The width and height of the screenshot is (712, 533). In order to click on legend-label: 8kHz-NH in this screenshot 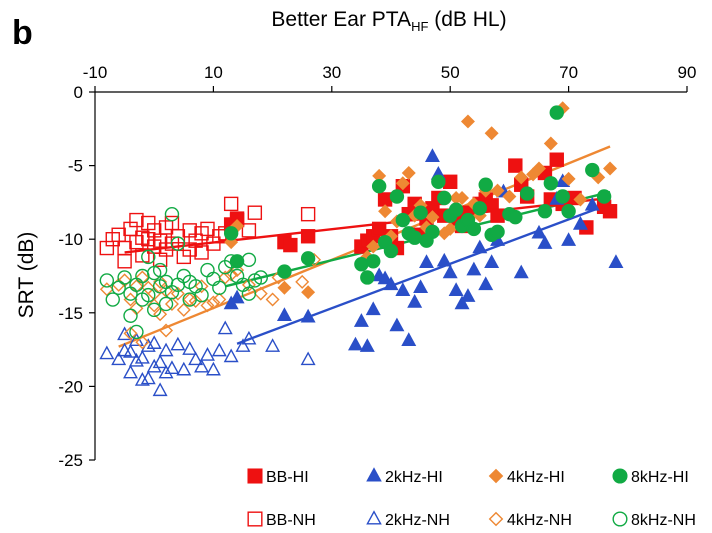, I will do `click(663, 520)`.